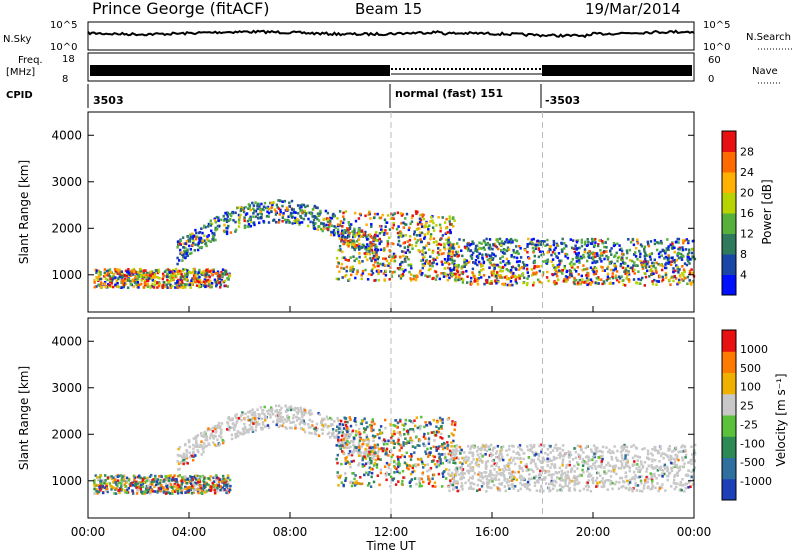 The width and height of the screenshot is (800, 554). I want to click on cpid-segment-3: -3503, so click(562, 100).